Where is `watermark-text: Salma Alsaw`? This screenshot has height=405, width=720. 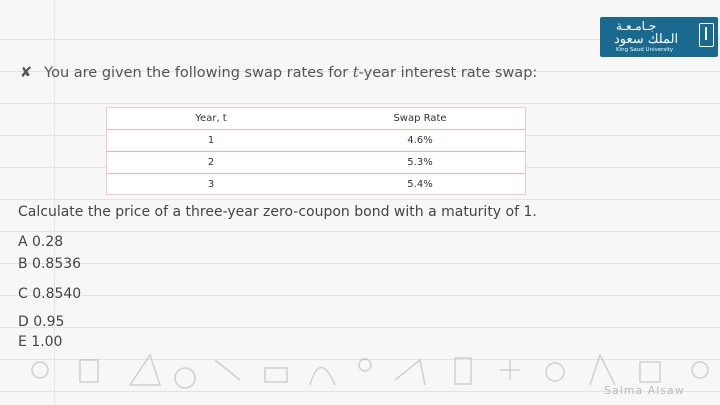
watermark-text: Salma Alsaw is located at coordinates (644, 390).